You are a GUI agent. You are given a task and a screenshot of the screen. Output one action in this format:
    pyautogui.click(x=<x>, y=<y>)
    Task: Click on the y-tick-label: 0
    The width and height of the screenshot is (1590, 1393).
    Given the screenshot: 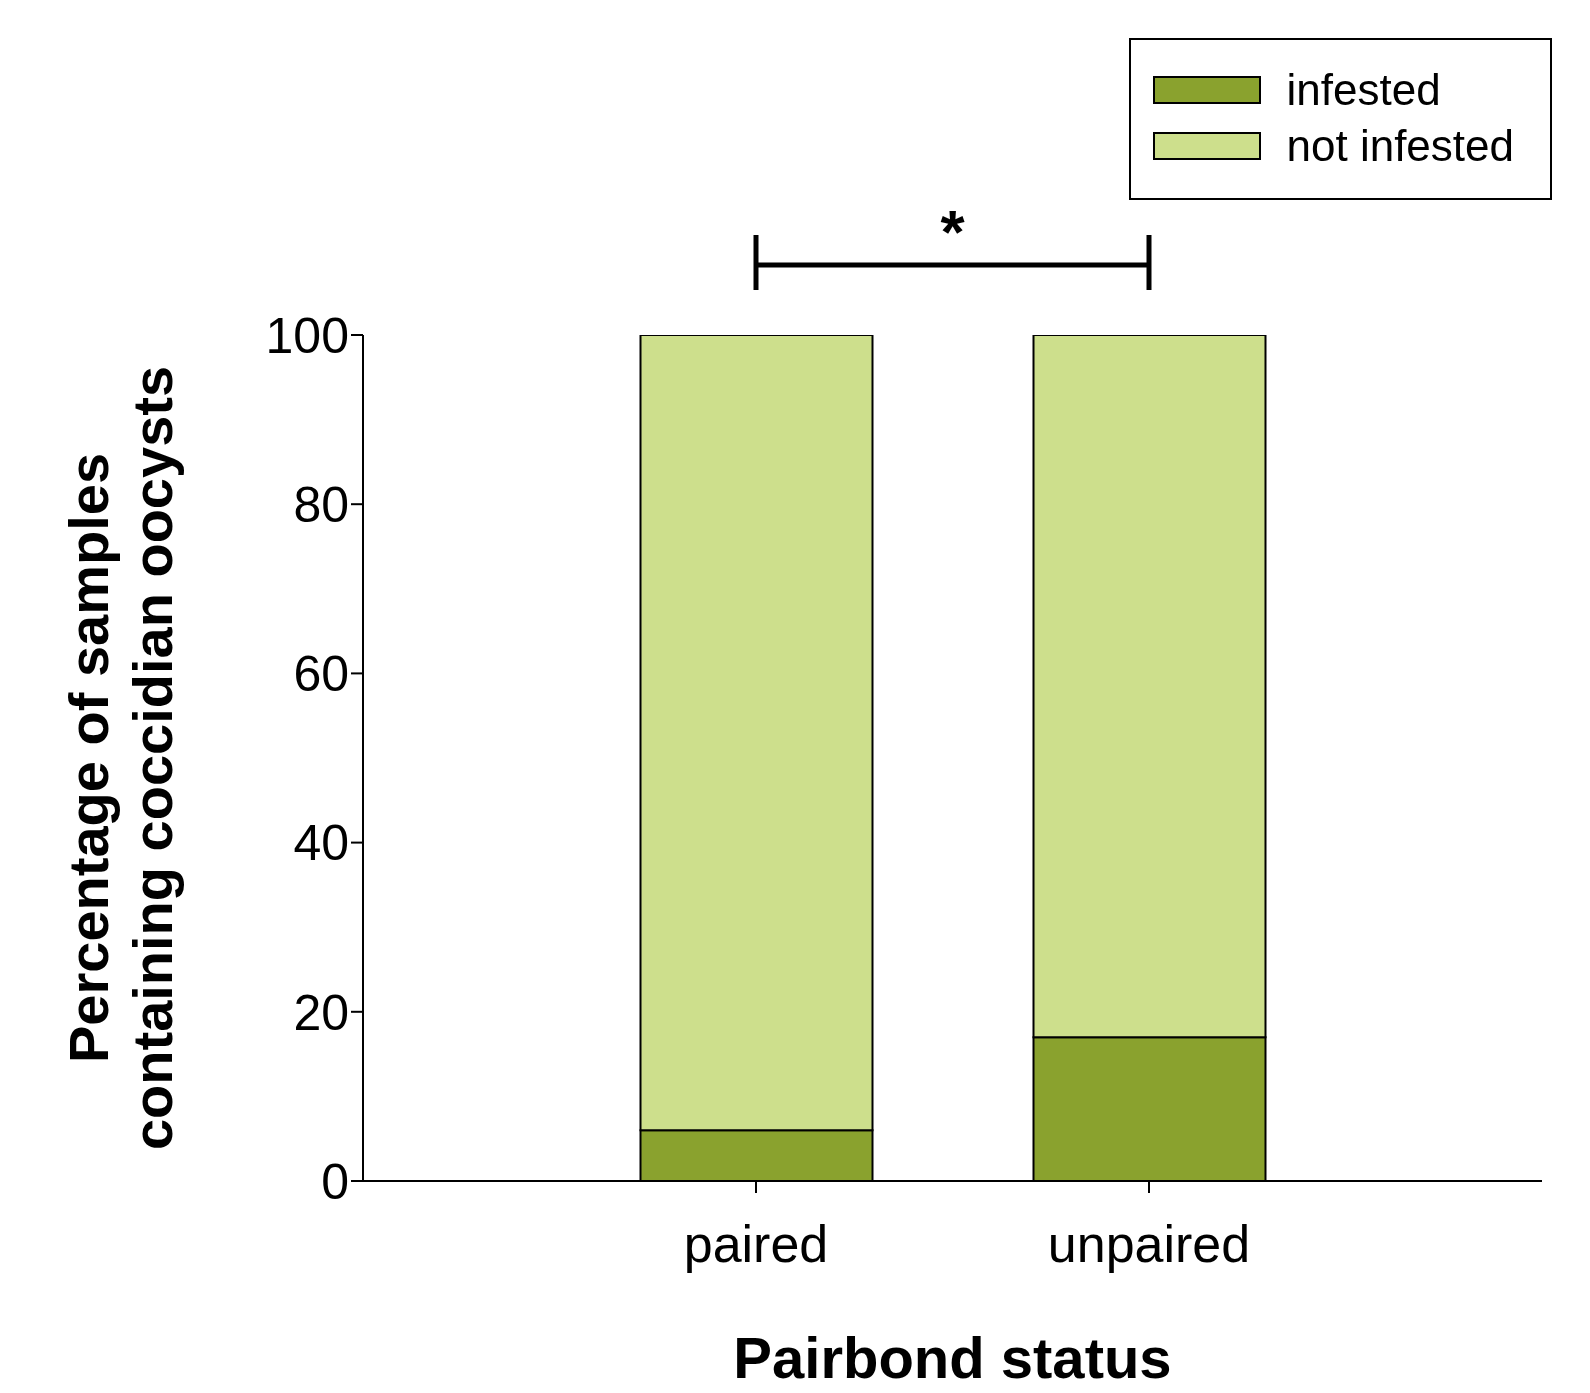 What is the action you would take?
    pyautogui.click(x=335, y=1181)
    